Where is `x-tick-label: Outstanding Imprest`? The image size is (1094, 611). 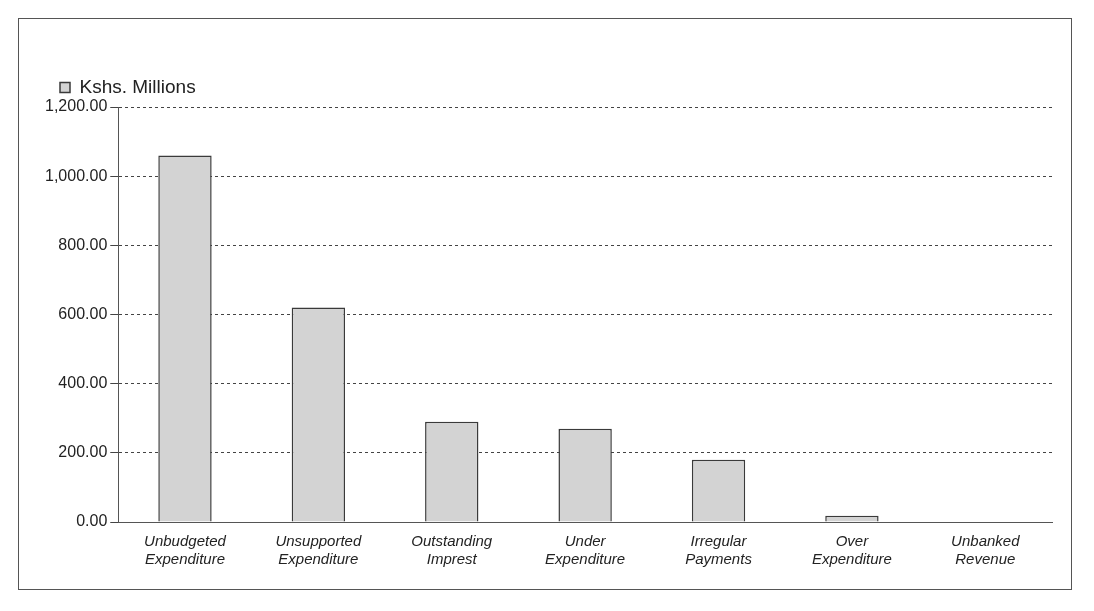 x-tick-label: Outstanding Imprest is located at coordinates (452, 550).